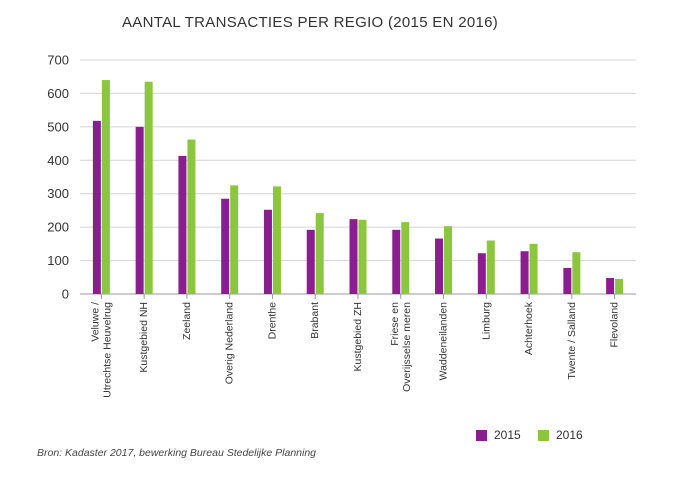 Image resolution: width=677 pixels, height=486 pixels. What do you see at coordinates (395, 324) in the screenshot?
I see `x-tick-label-line: Friese en` at bounding box center [395, 324].